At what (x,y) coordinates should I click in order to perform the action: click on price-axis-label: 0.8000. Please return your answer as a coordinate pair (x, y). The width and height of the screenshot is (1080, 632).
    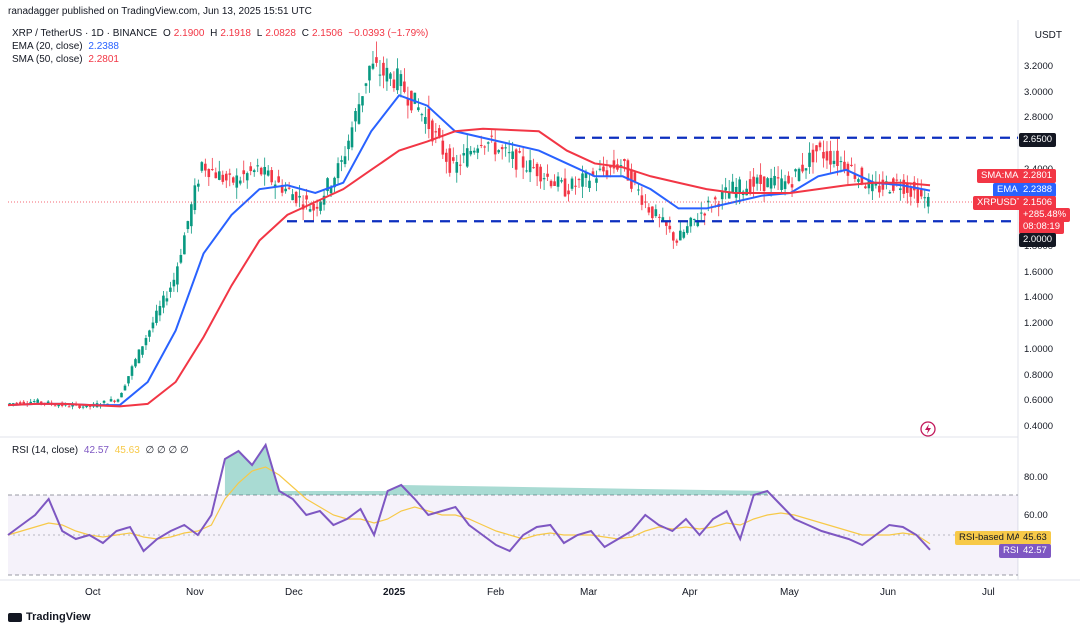
    Looking at the image, I should click on (1039, 375).